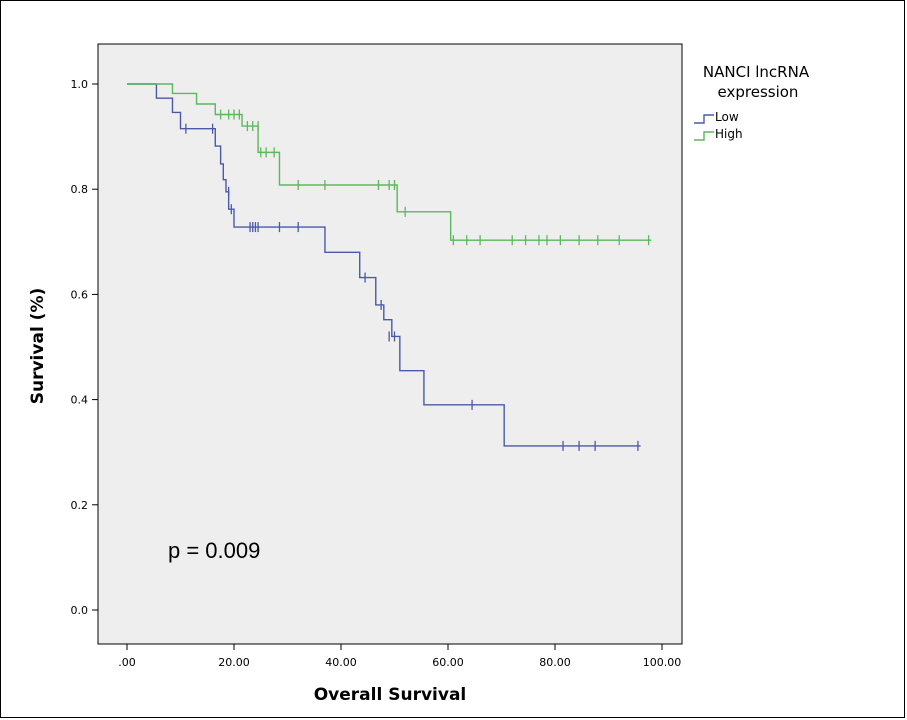 The width and height of the screenshot is (907, 720). What do you see at coordinates (555, 662) in the screenshot?
I see `x-tick-label: 80.00` at bounding box center [555, 662].